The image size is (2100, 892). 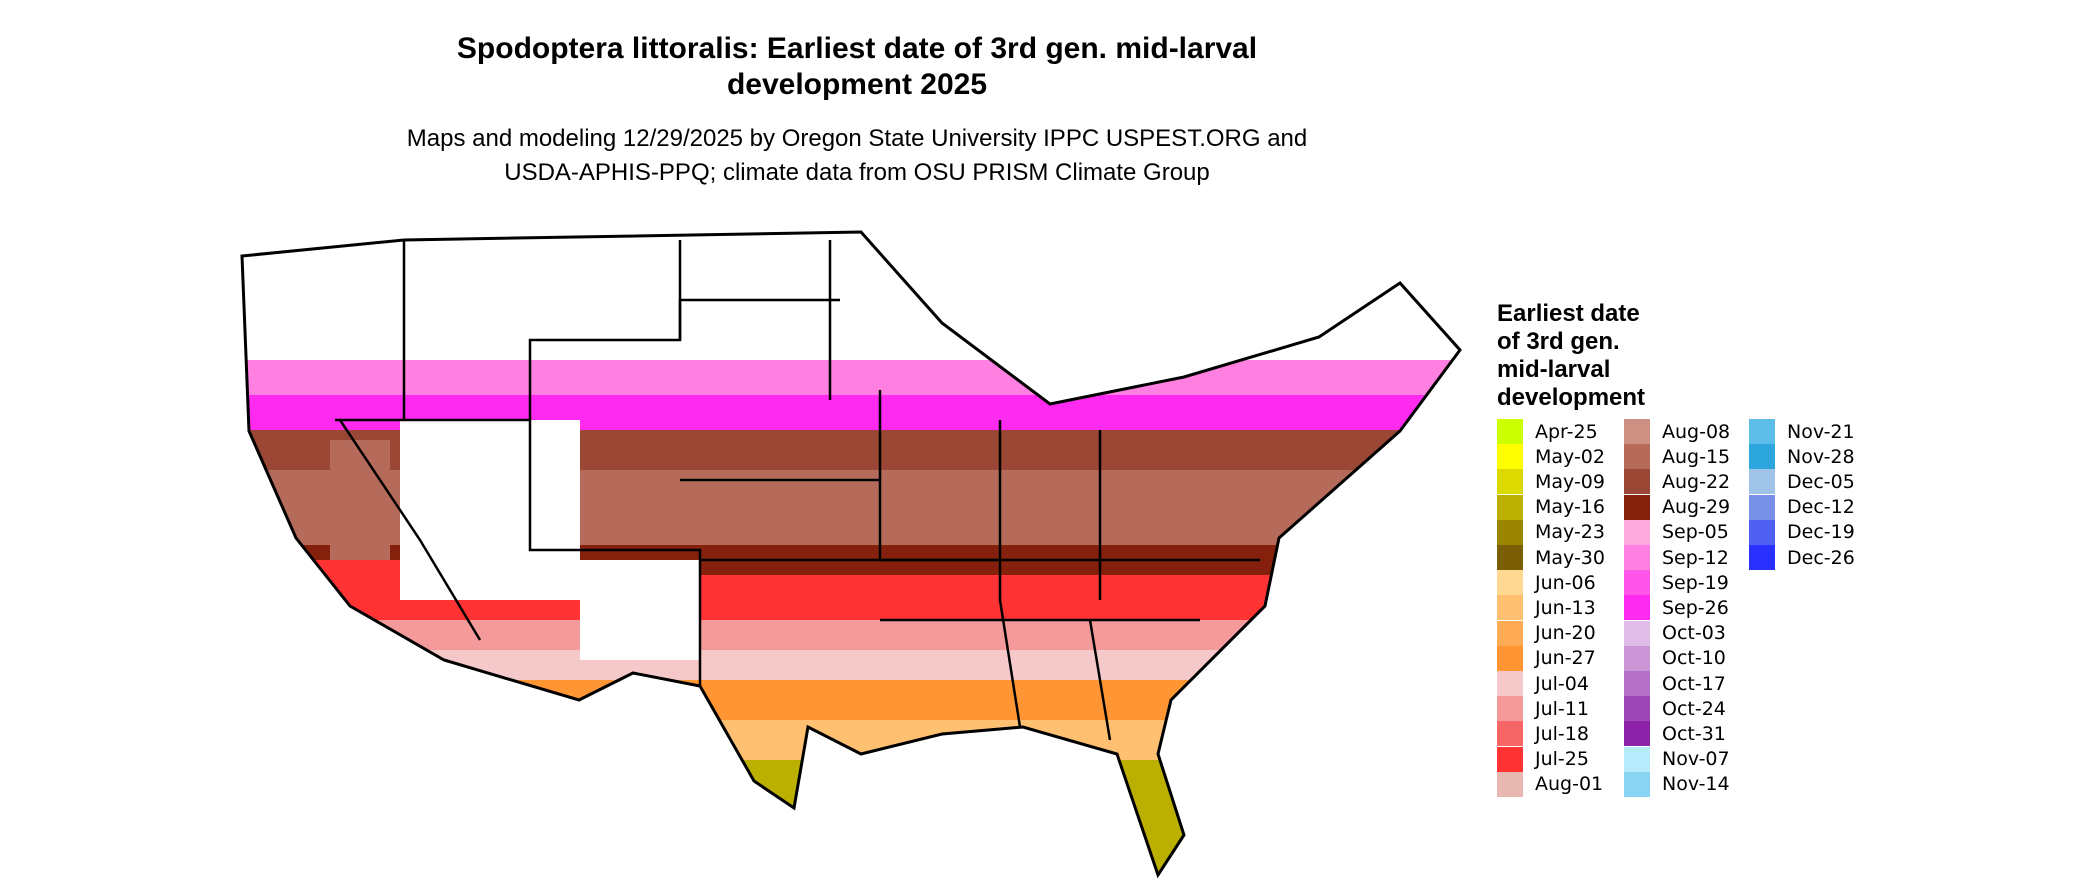 What do you see at coordinates (1570, 507) in the screenshot?
I see `legend-label: May-16` at bounding box center [1570, 507].